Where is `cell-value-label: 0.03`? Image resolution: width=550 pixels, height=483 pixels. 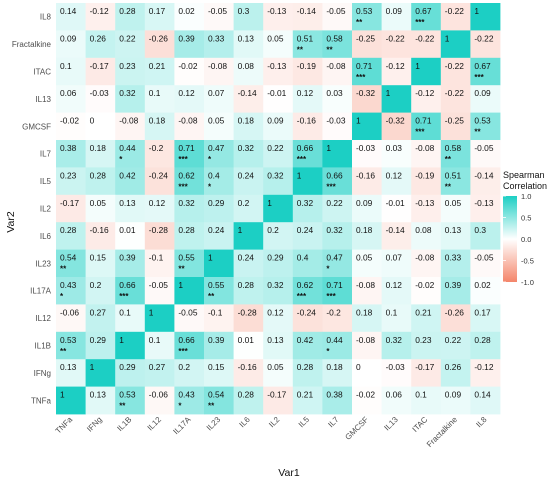 cell-value-label: 0.03 is located at coordinates (334, 93).